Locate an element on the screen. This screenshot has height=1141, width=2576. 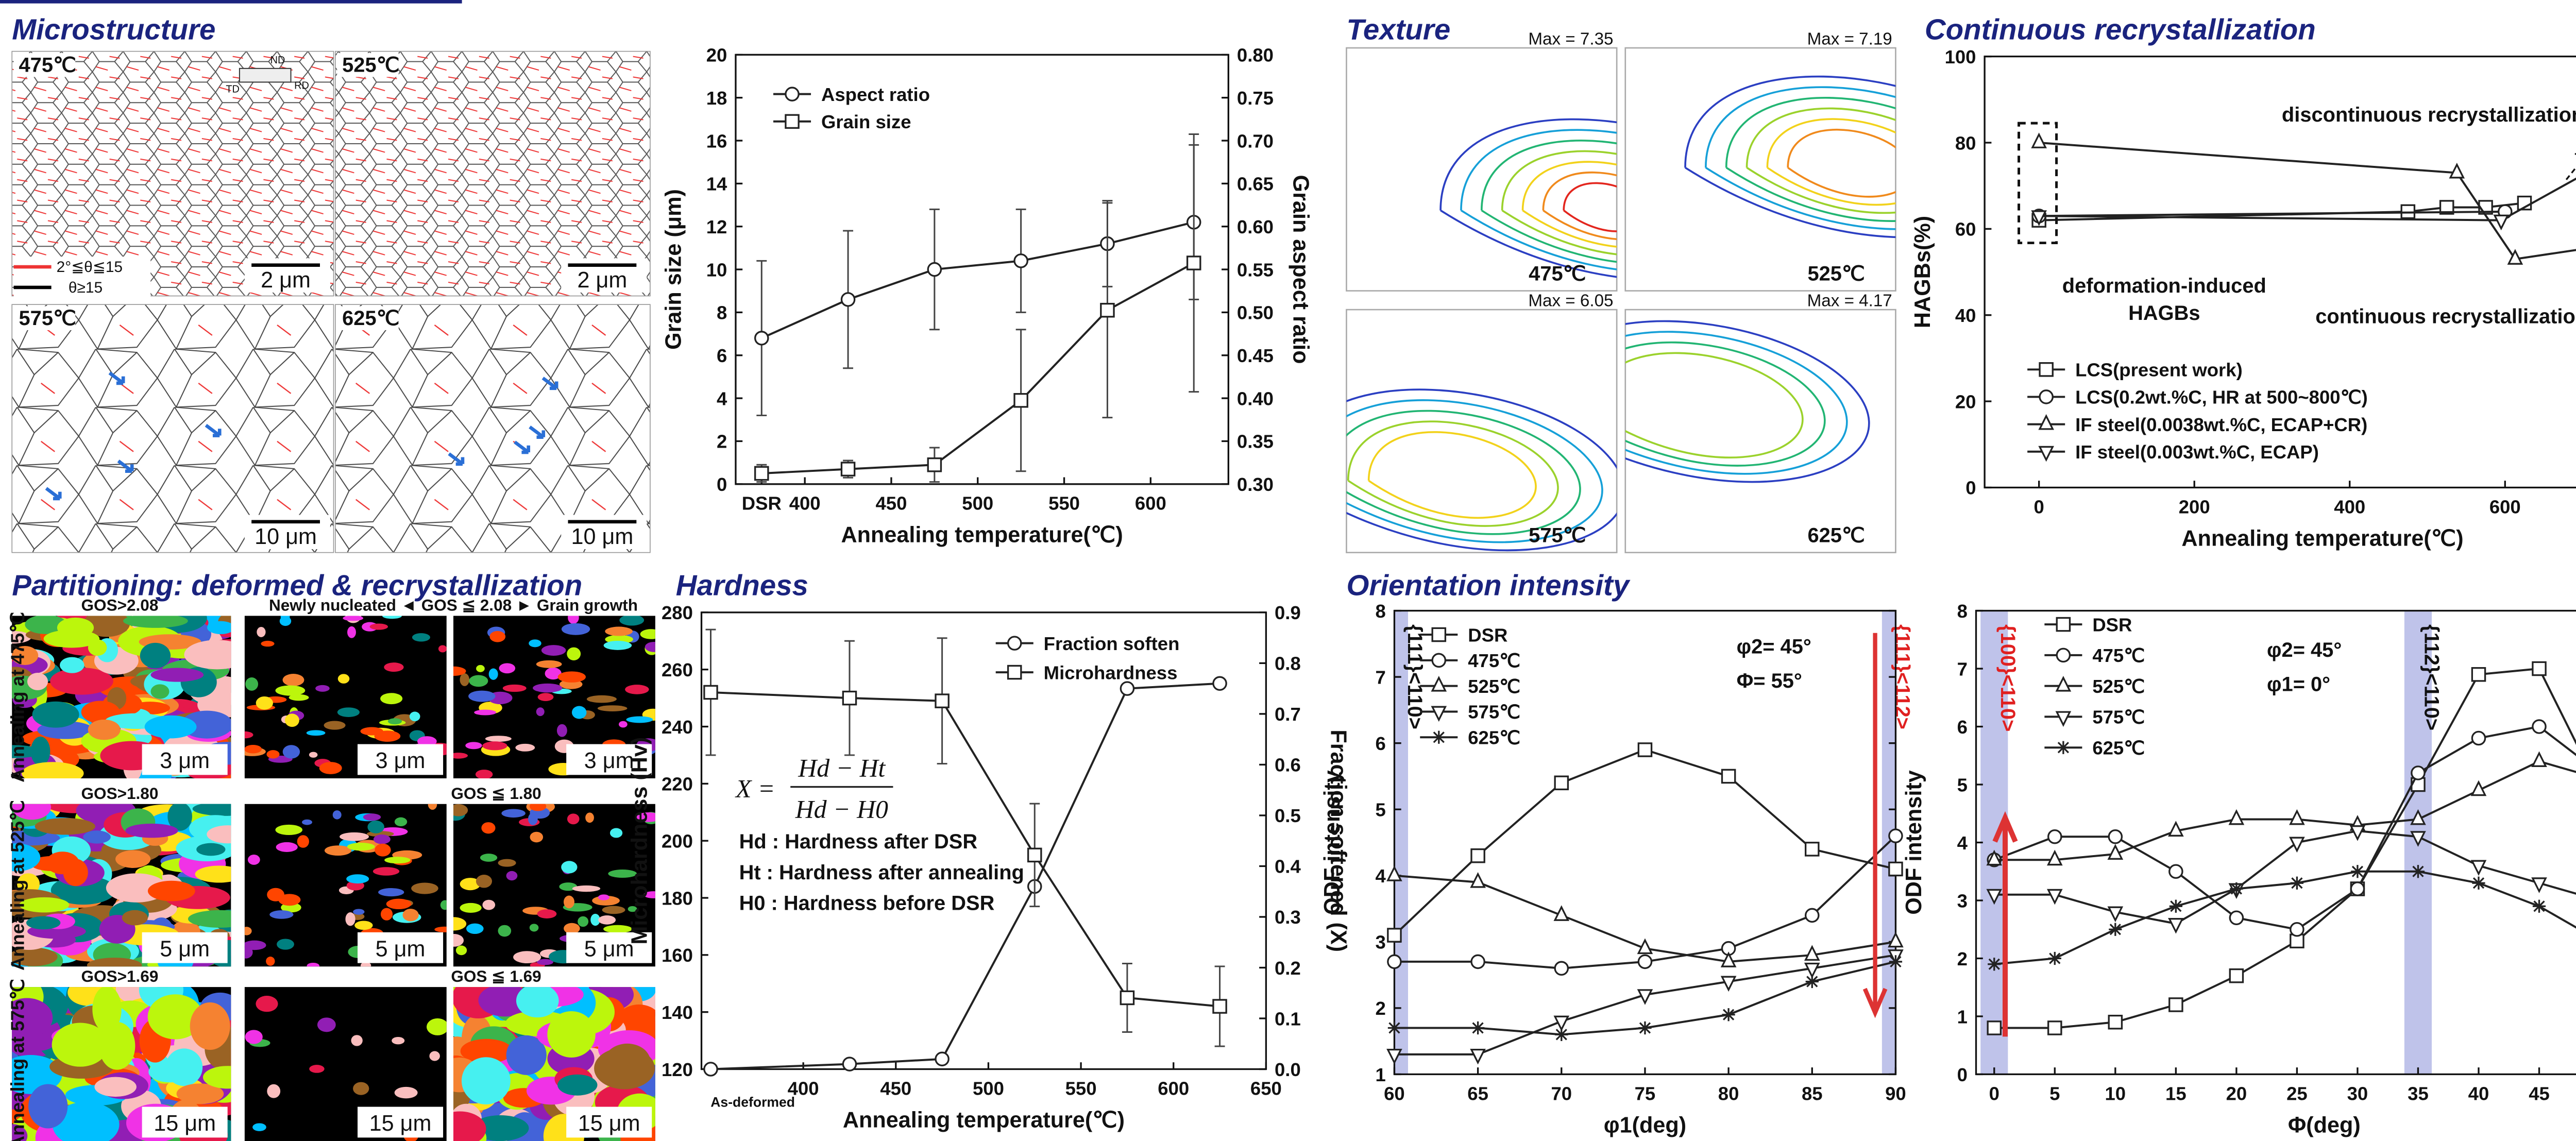
y-tick-label: 200 is located at coordinates (677, 841).